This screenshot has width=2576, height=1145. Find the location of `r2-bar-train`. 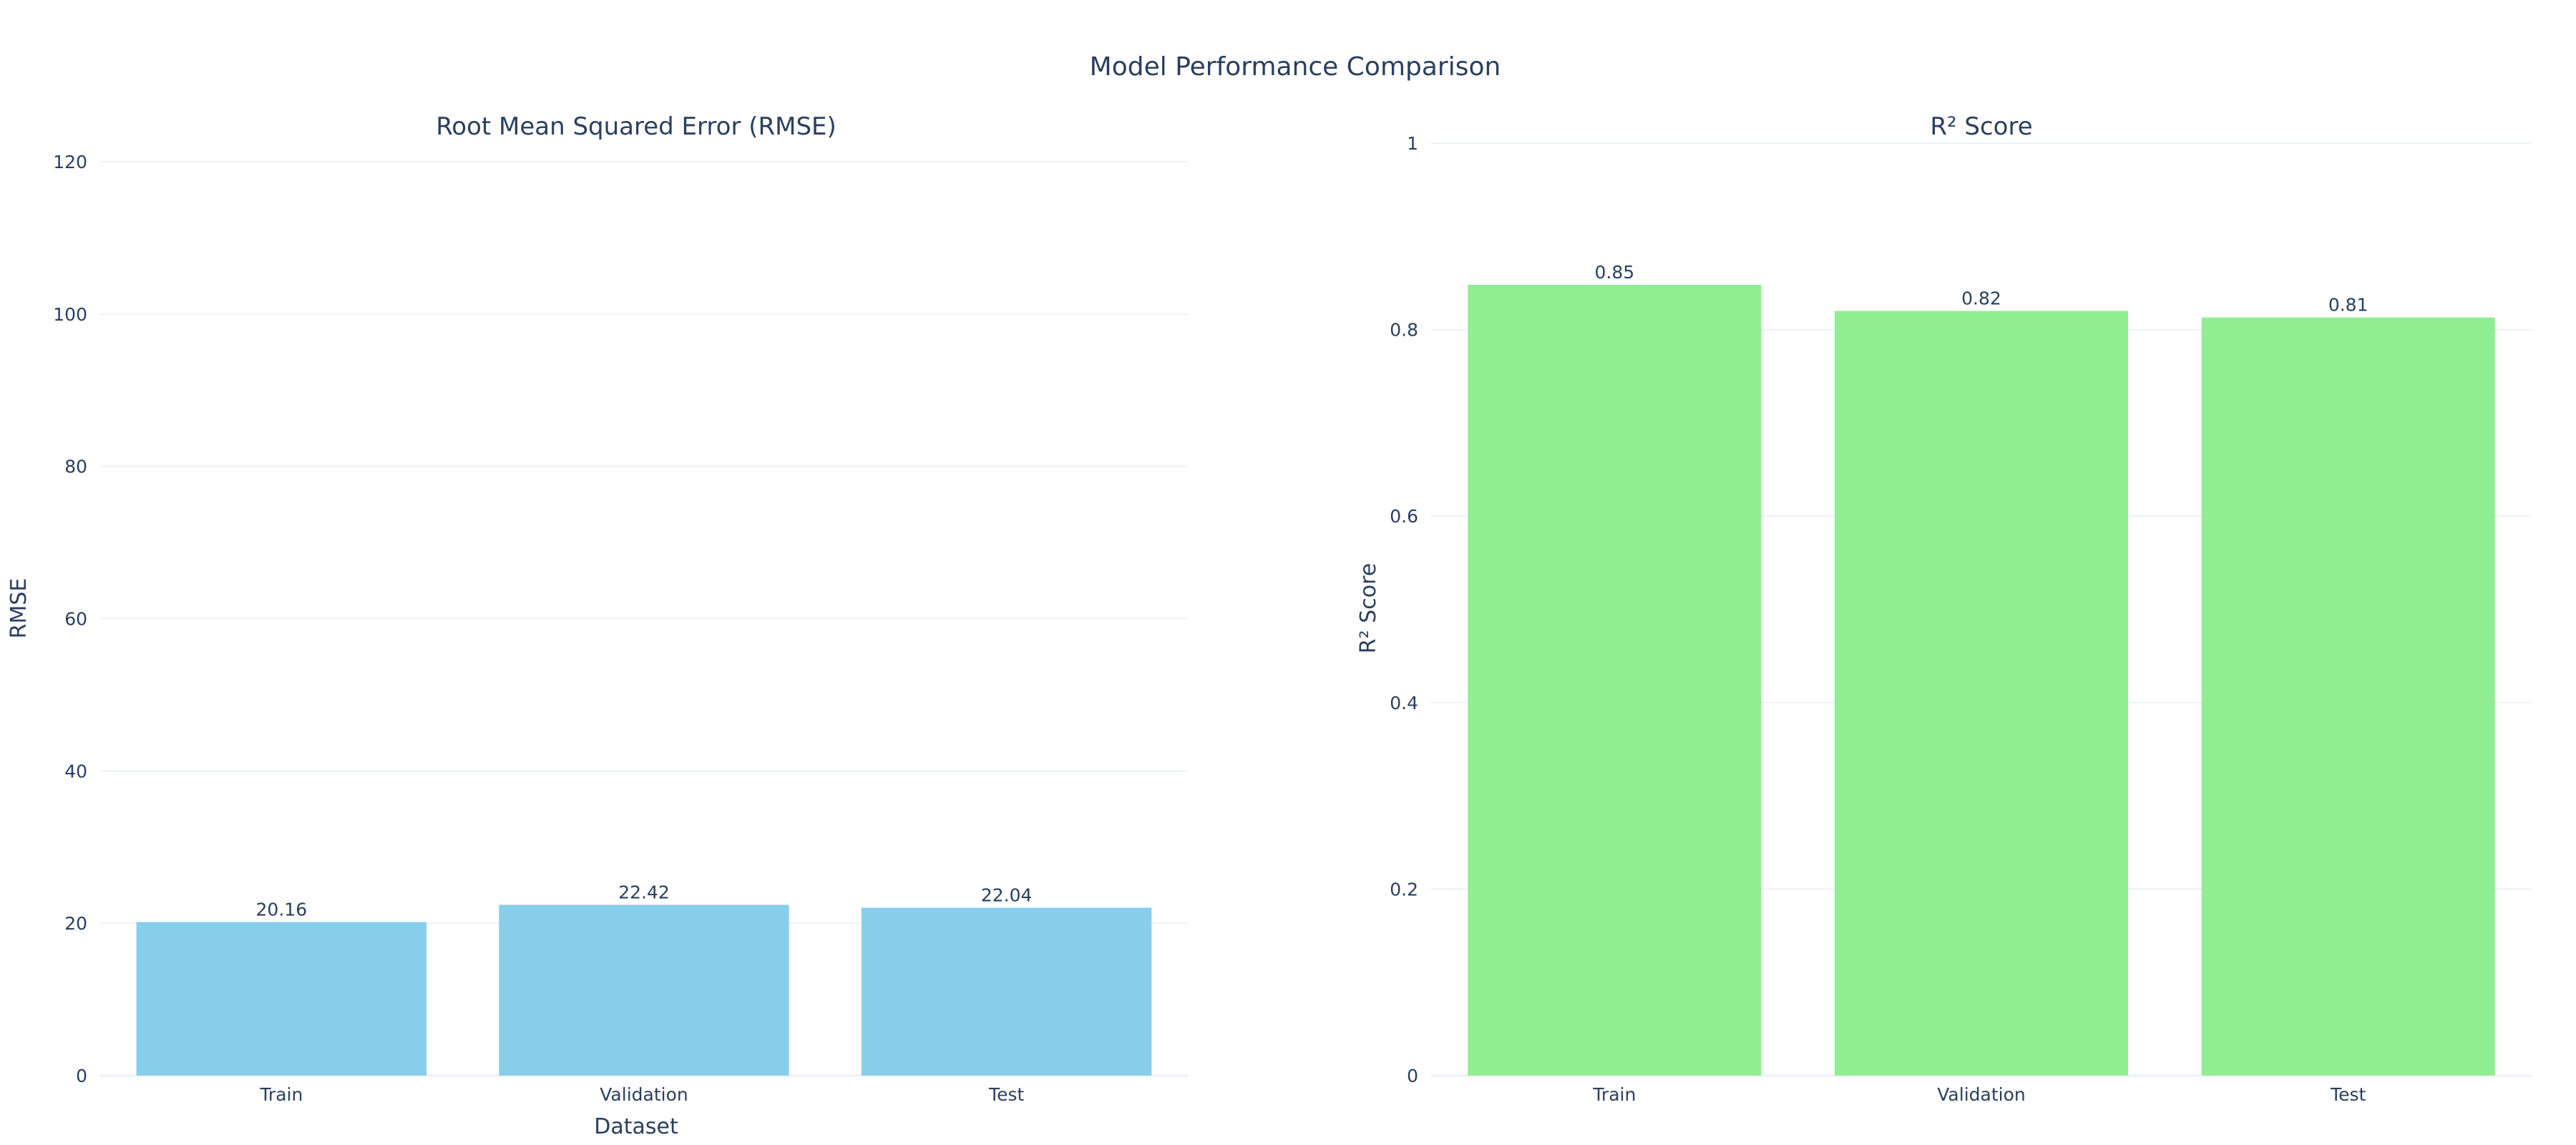

r2-bar-train is located at coordinates (1615, 680).